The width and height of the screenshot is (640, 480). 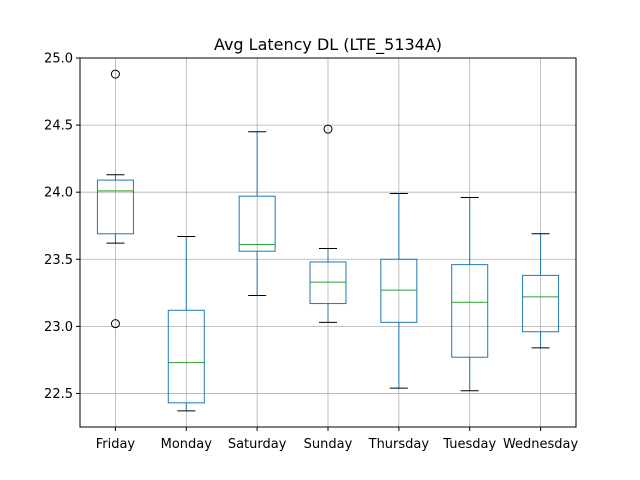 I want to click on chart-title: Avg Latency DL (LTE_5134A), so click(x=328, y=45).